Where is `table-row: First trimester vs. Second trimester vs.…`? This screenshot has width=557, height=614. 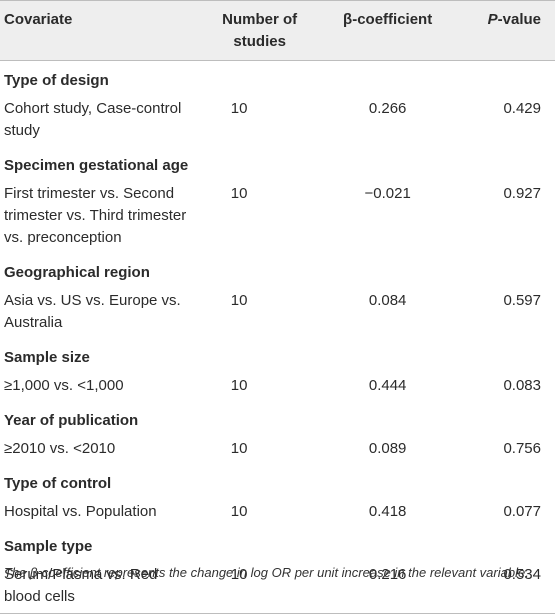
table-row: First trimester vs. Second trimester vs.… is located at coordinates (277, 217).